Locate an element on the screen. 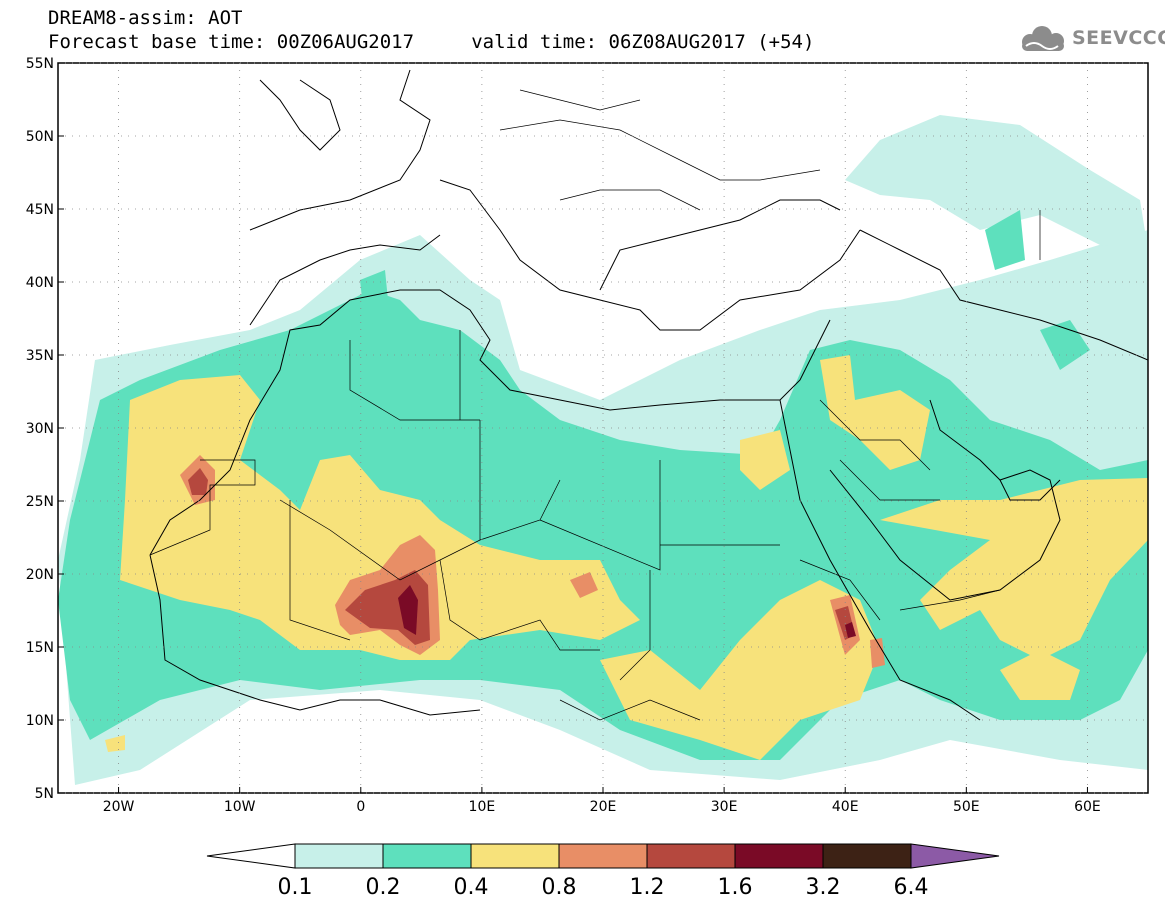 This screenshot has width=1165, height=905. lat-label: 40N is located at coordinates (40, 283).